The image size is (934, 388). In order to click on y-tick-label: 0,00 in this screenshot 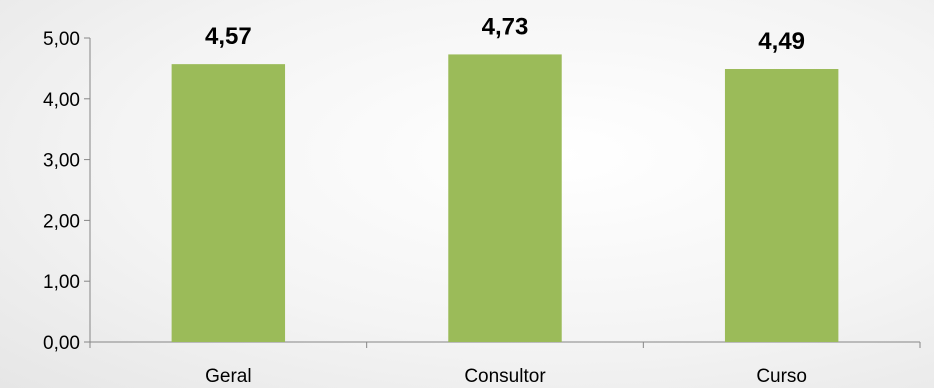, I will do `click(61, 343)`.